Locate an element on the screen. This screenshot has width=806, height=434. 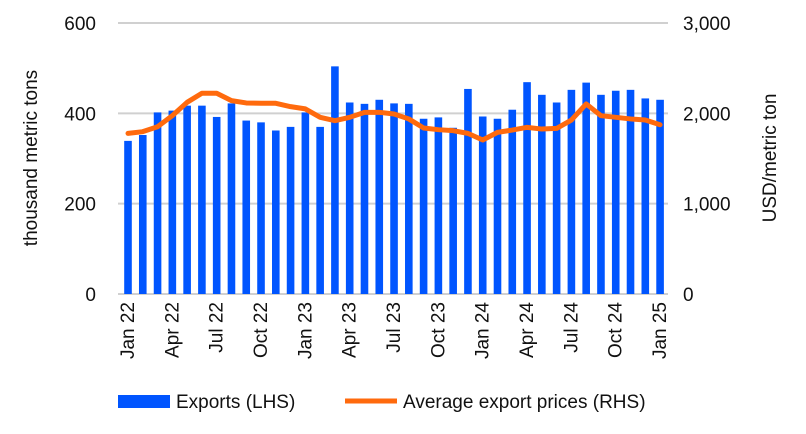
y2-tick-label: 0 is located at coordinates (688, 295).